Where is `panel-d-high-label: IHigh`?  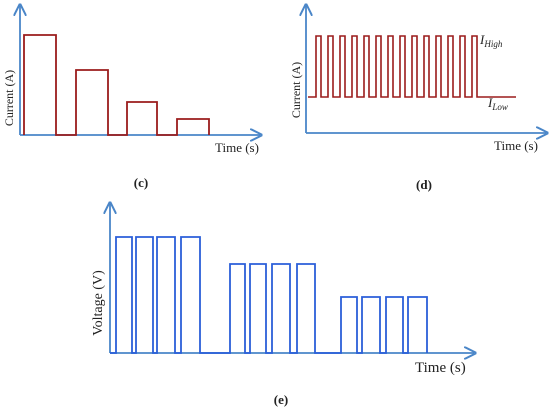 panel-d-high-label: IHigh is located at coordinates (491, 40).